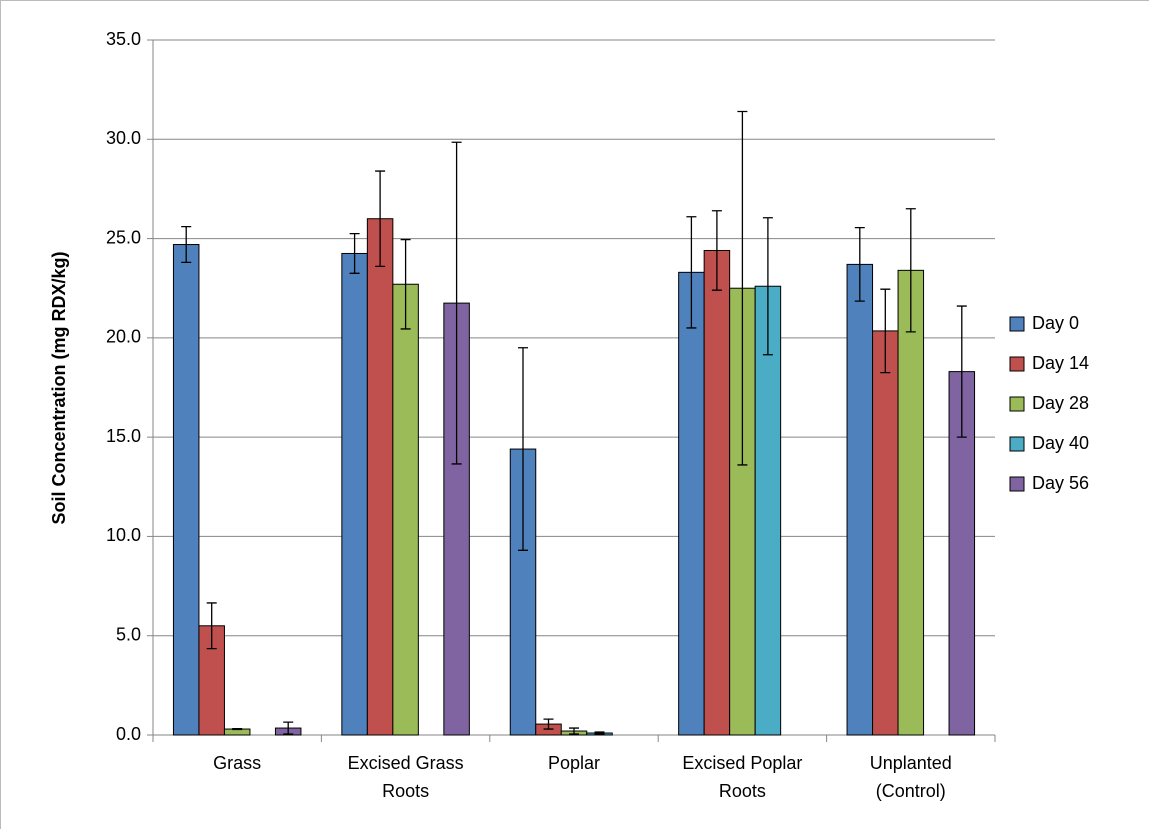 The image size is (1149, 829). I want to click on y-tick-label: 5.0, so click(128, 634).